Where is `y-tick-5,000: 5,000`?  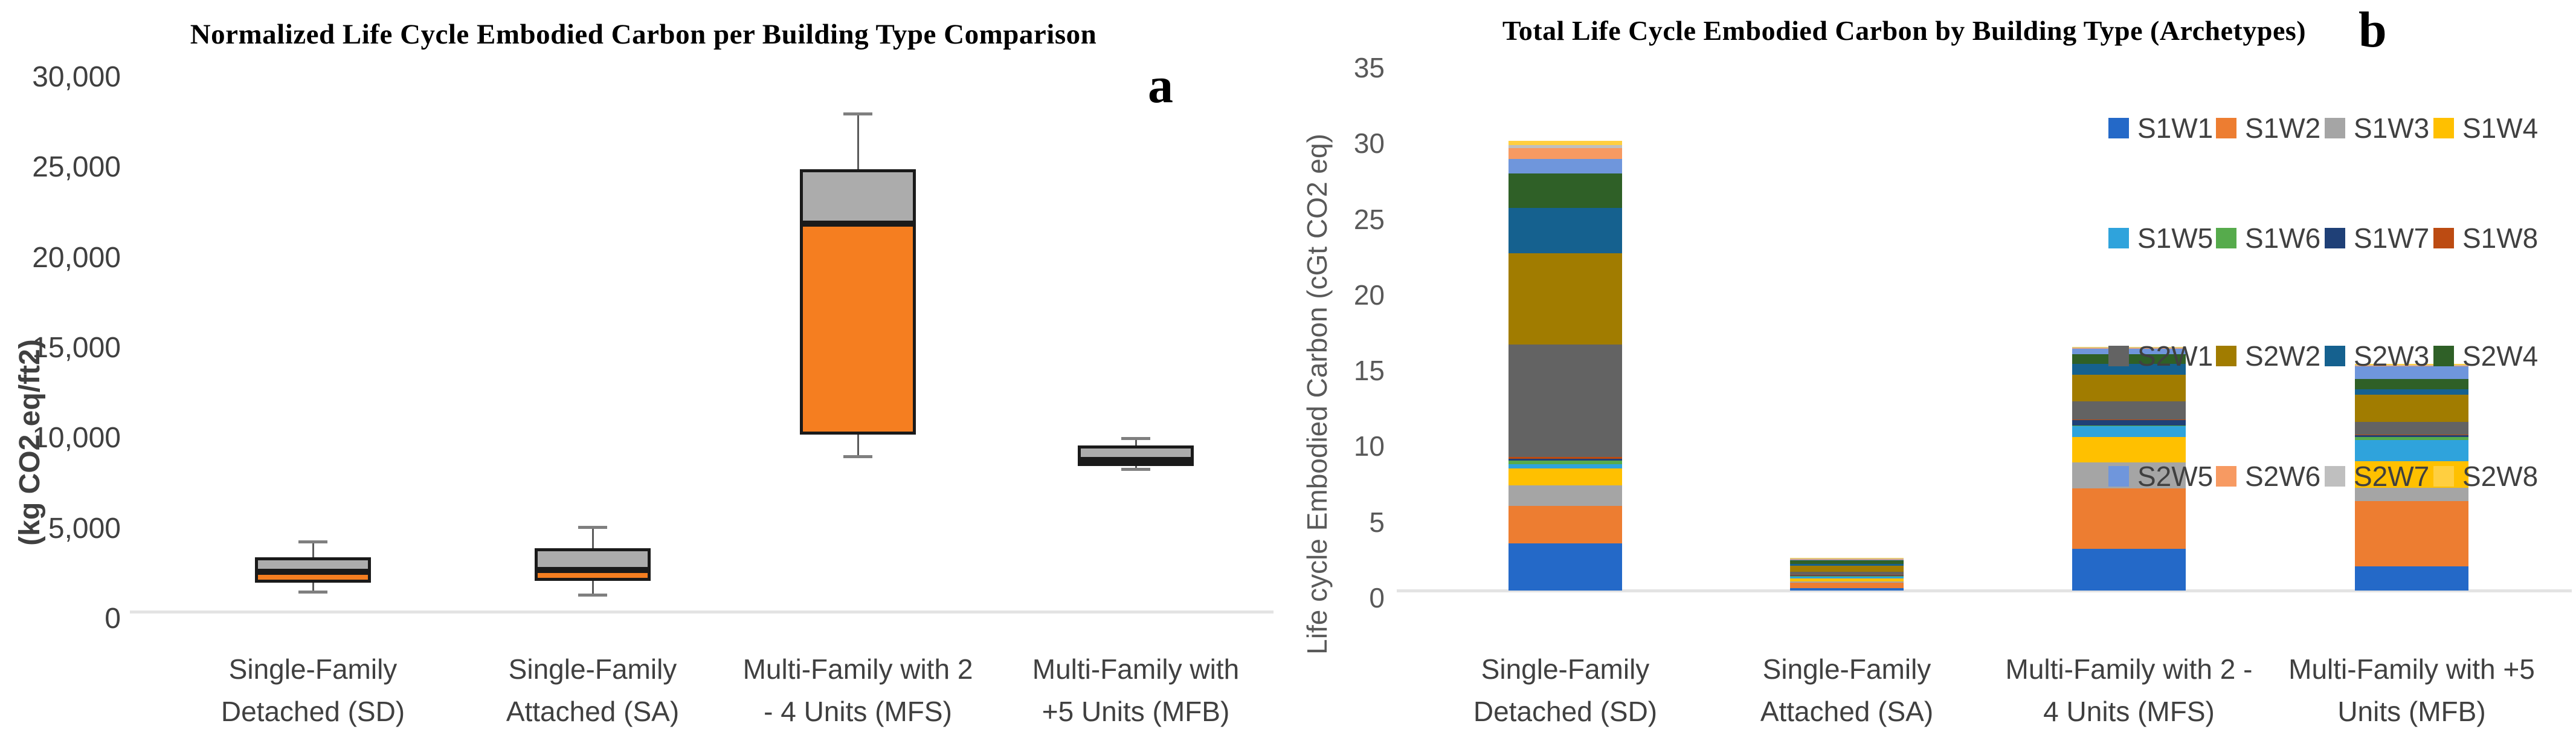 y-tick-5,000: 5,000 is located at coordinates (84, 528).